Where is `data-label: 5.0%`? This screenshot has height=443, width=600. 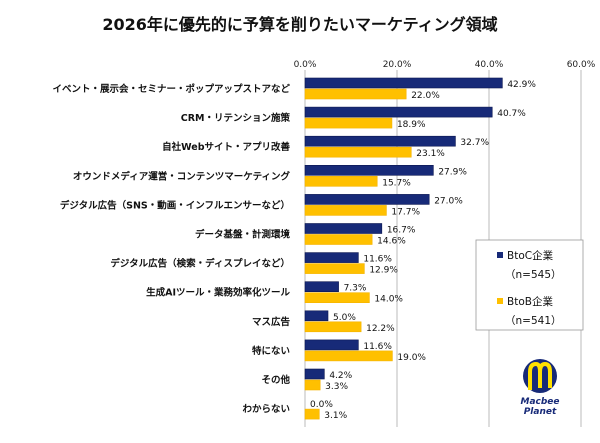
data-label: 5.0% is located at coordinates (344, 318).